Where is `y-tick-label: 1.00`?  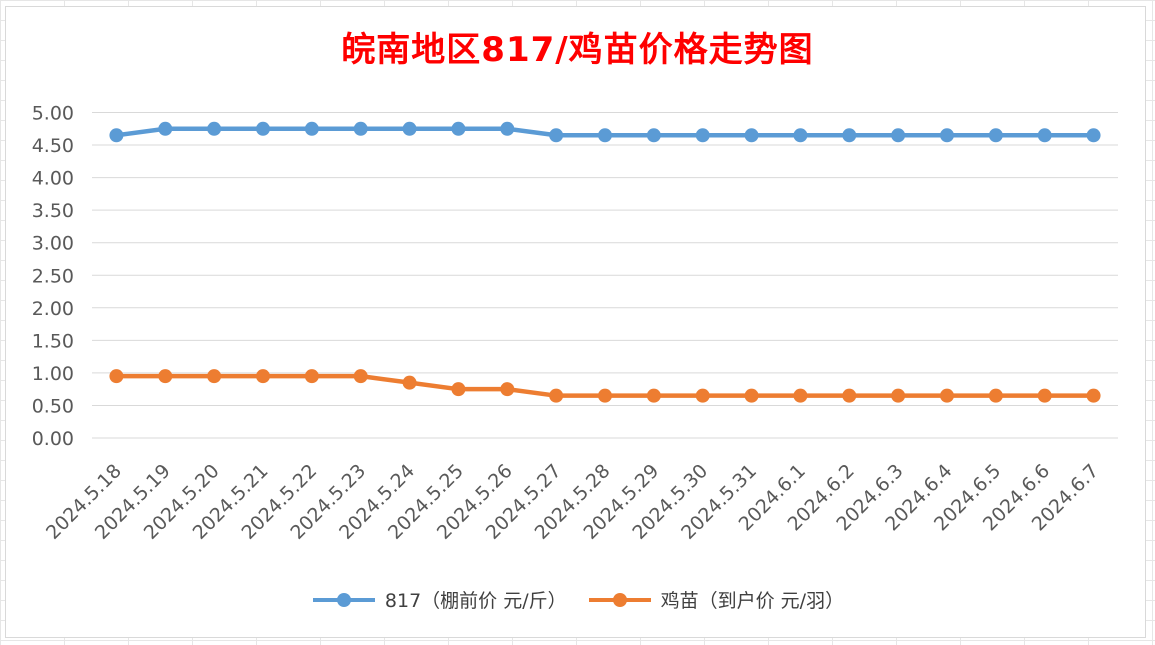
y-tick-label: 1.00 is located at coordinates (53, 374).